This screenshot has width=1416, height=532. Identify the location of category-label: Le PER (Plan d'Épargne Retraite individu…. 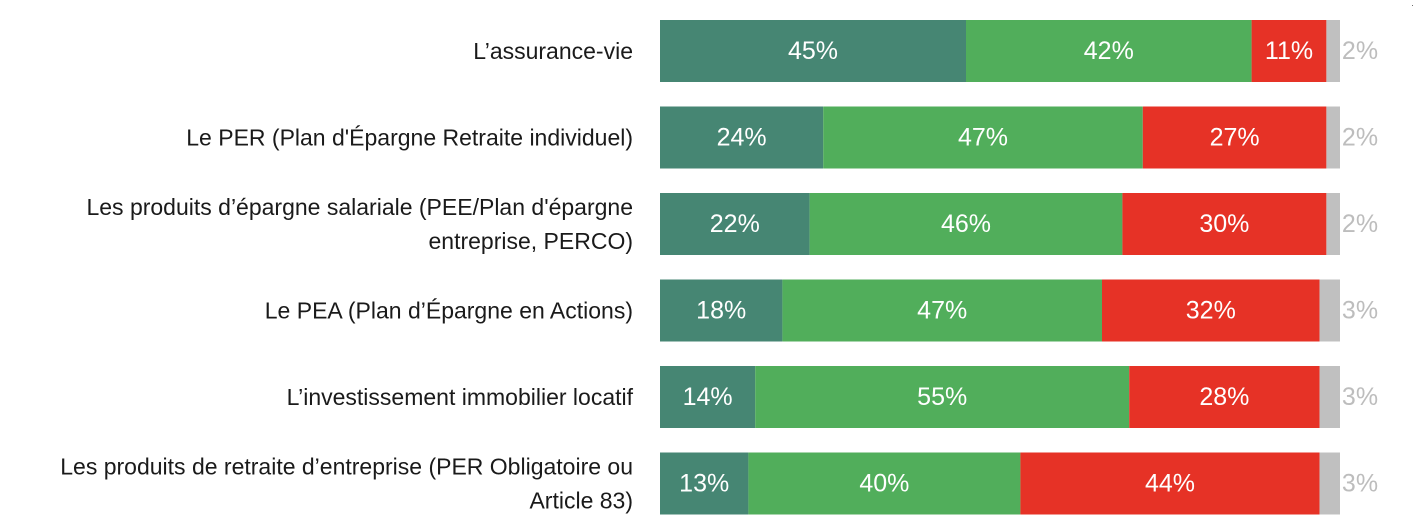
(409, 138).